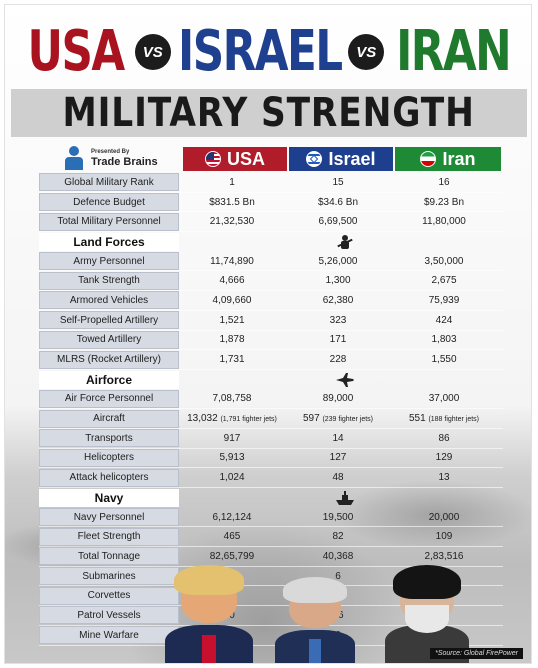 The image size is (538, 668). I want to click on value-usa-text: 4,666, so click(232, 281).